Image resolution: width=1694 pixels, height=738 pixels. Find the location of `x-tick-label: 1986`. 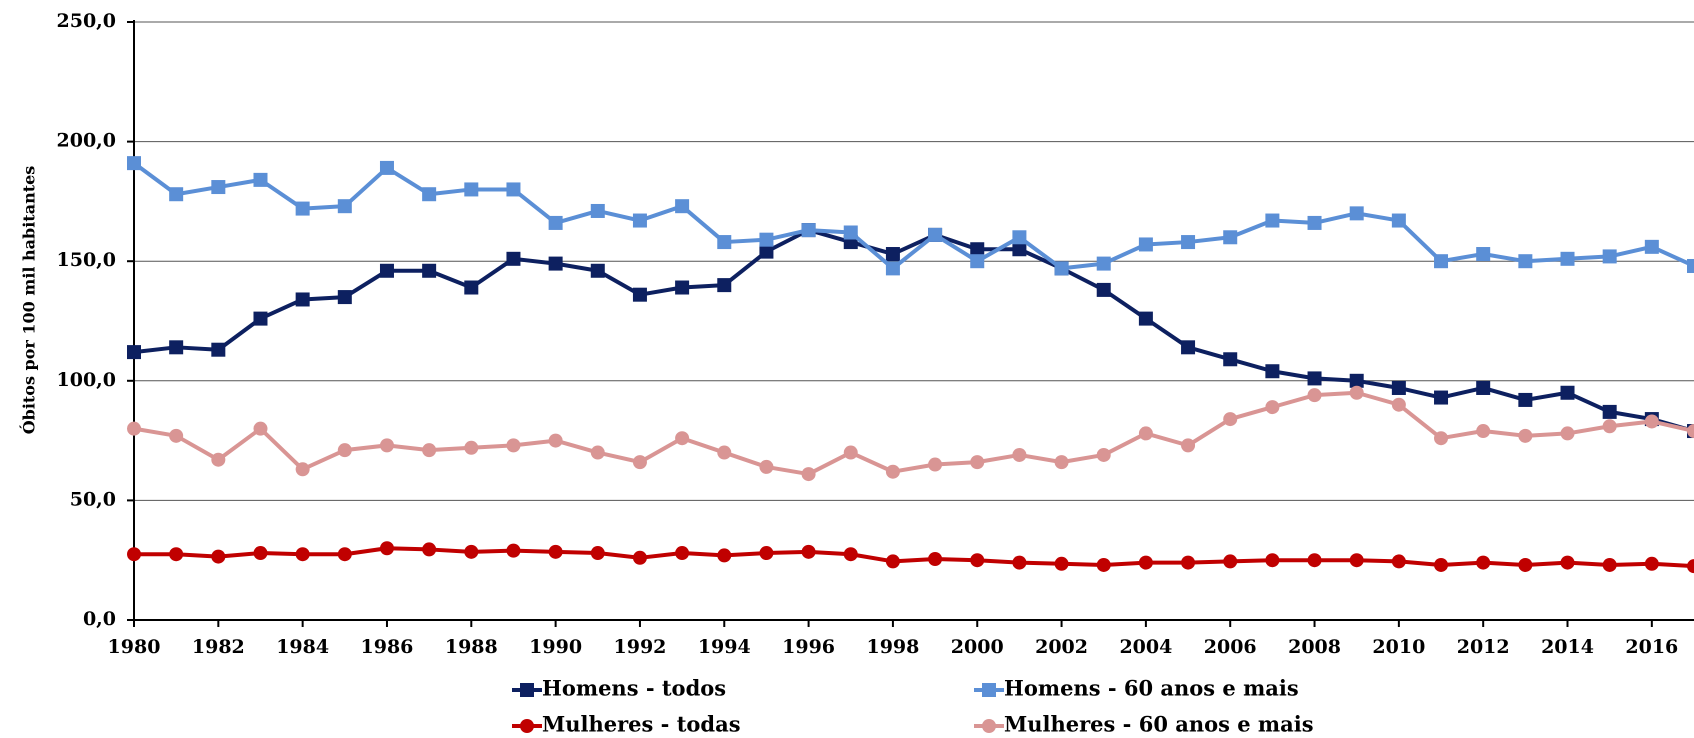

x-tick-label: 1986 is located at coordinates (387, 647).